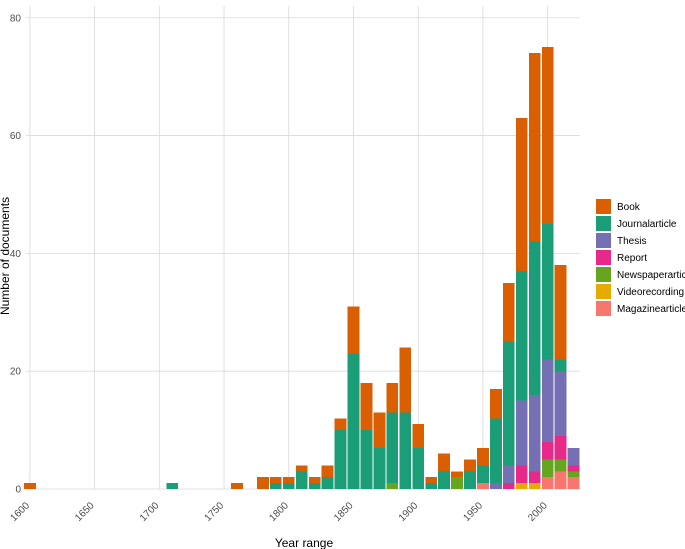 This screenshot has height=549, width=685. Describe the element at coordinates (603, 240) in the screenshot. I see `legend-swatch-thesis` at that location.